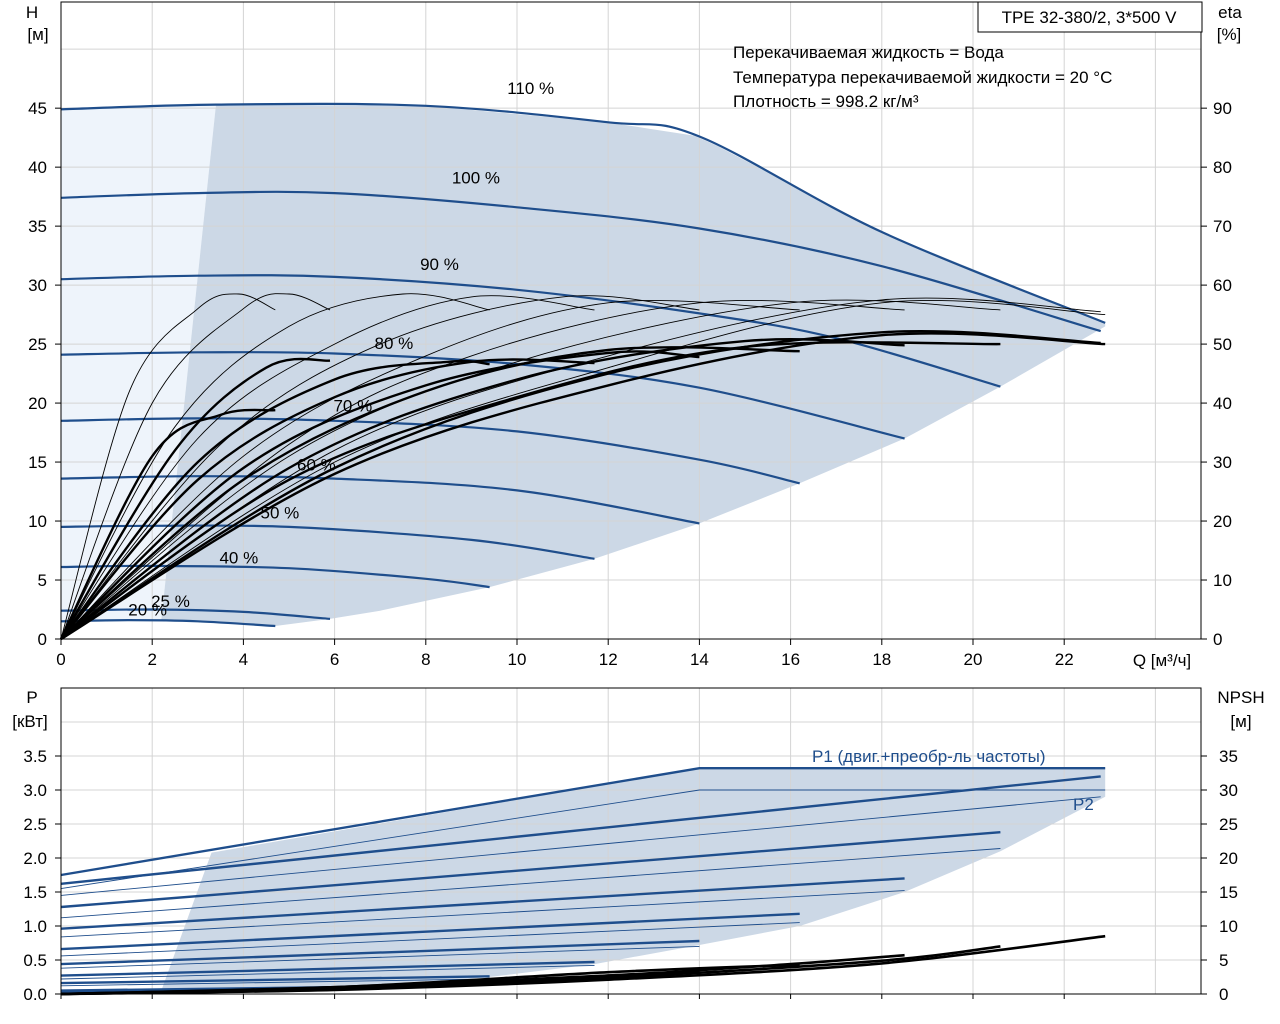 The height and width of the screenshot is (1024, 1280). I want to click on eta-tick-label: 70, so click(1222, 226).